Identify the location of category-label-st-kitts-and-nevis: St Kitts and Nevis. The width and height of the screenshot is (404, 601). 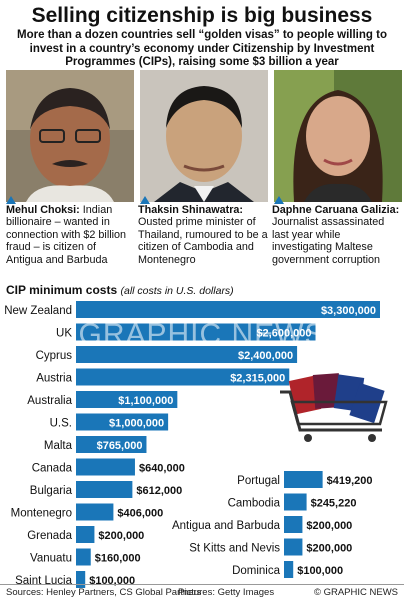
(234, 549).